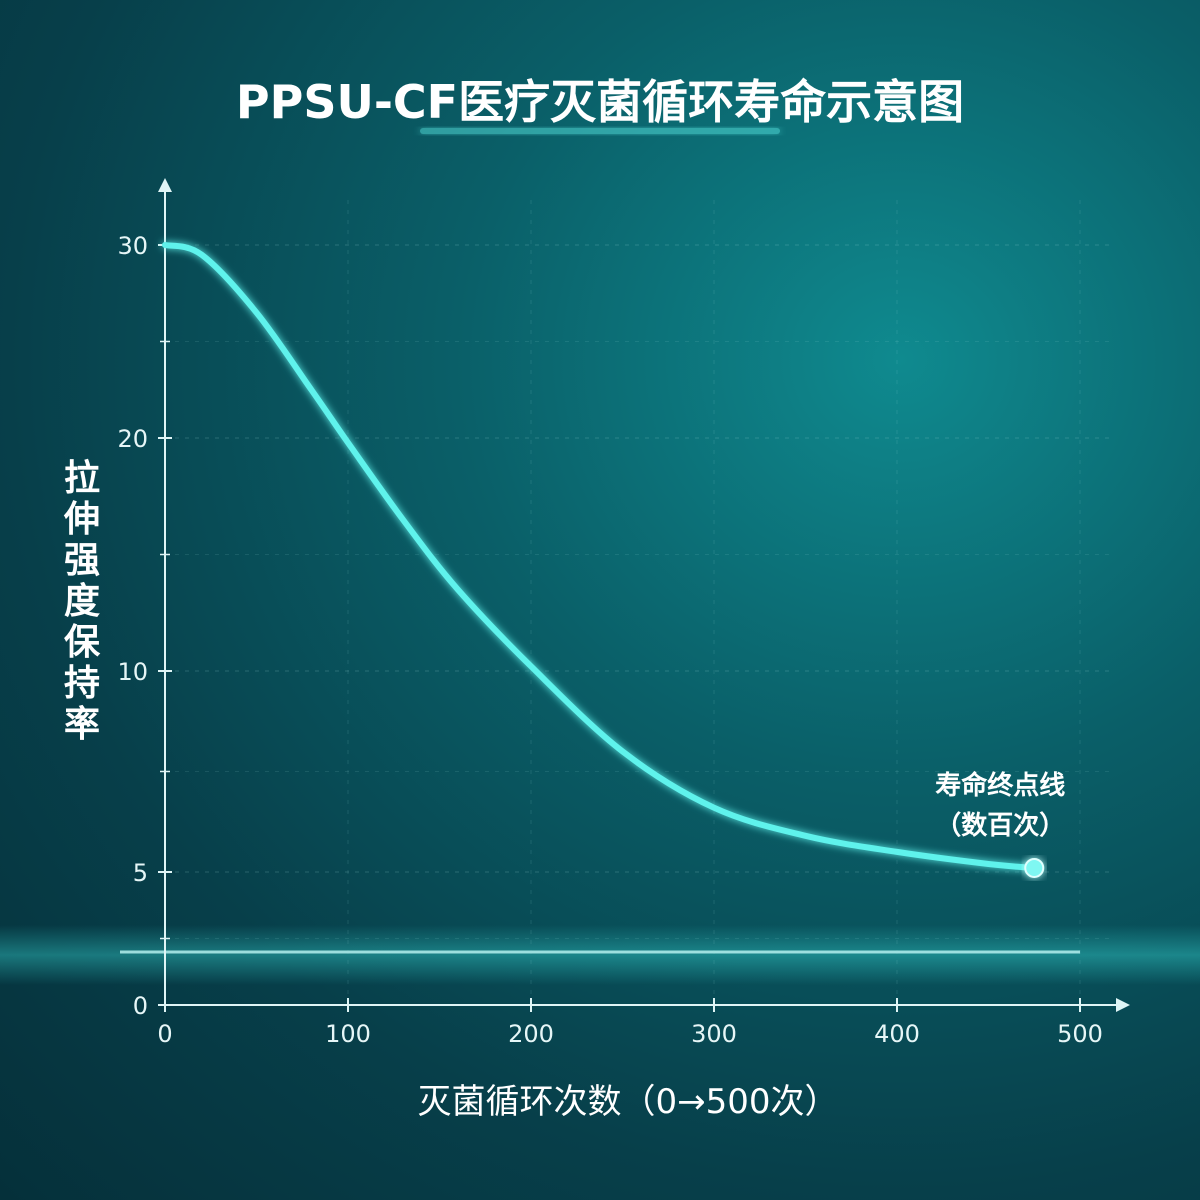 The width and height of the screenshot is (1200, 1200). I want to click on y-axis-label-char: 强, so click(82, 560).